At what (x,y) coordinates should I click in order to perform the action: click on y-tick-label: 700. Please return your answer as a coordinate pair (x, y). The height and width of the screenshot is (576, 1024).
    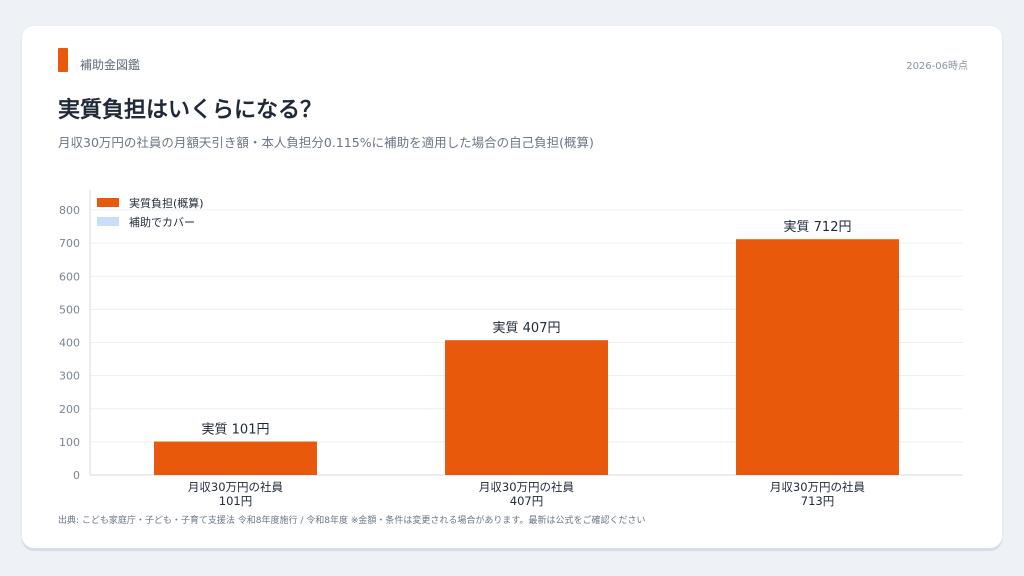
    Looking at the image, I should click on (69, 243).